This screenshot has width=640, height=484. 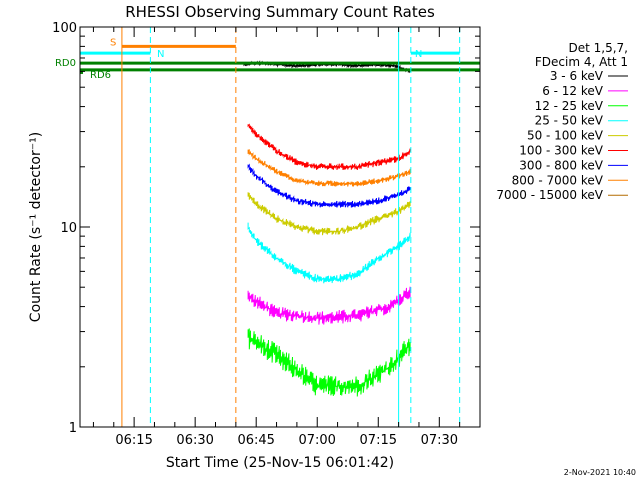 What do you see at coordinates (329, 147) in the screenshot?
I see `series-100-300-kev-line` at bounding box center [329, 147].